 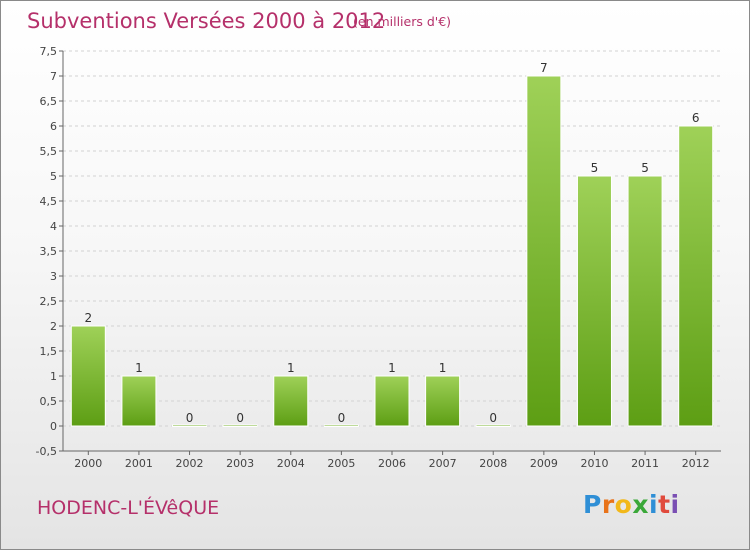 What do you see at coordinates (664, 504) in the screenshot?
I see `logo-letter: t` at bounding box center [664, 504].